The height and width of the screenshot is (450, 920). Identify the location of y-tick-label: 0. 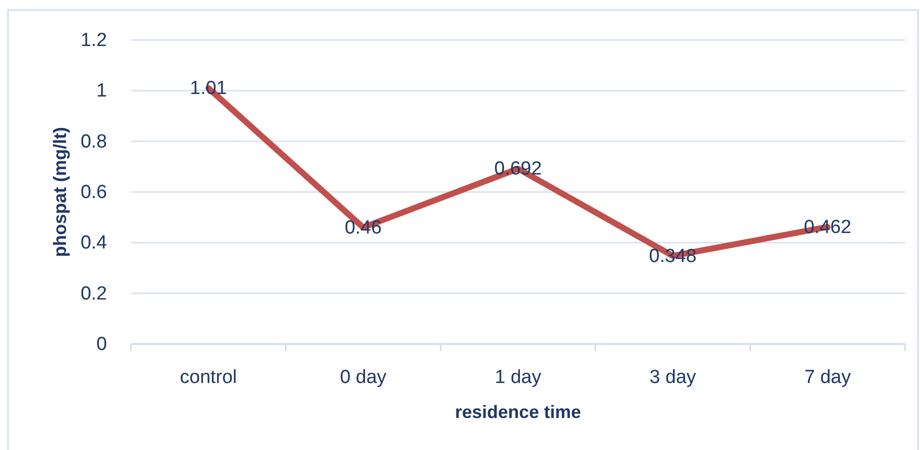
(101, 344).